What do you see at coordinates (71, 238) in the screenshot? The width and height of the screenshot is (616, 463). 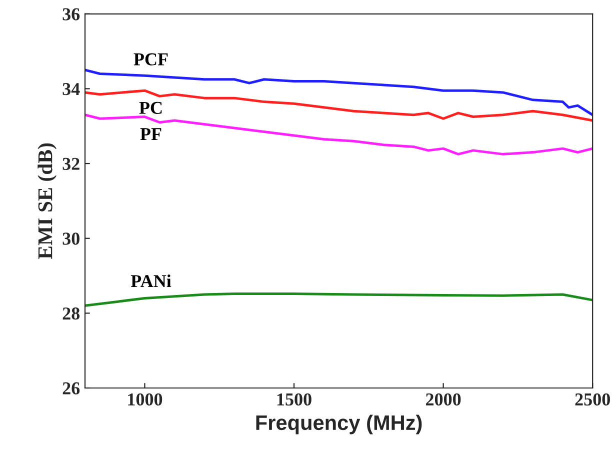 I see `y-tick-label: 30` at bounding box center [71, 238].